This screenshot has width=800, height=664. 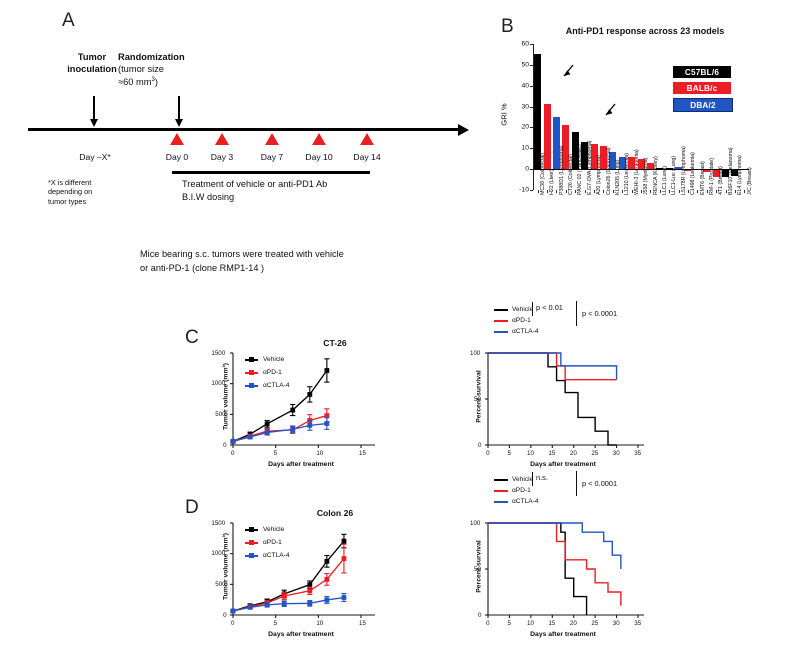 What do you see at coordinates (475, 523) in the screenshot?
I see `survival-ytick-label-2: 100` at bounding box center [475, 523].